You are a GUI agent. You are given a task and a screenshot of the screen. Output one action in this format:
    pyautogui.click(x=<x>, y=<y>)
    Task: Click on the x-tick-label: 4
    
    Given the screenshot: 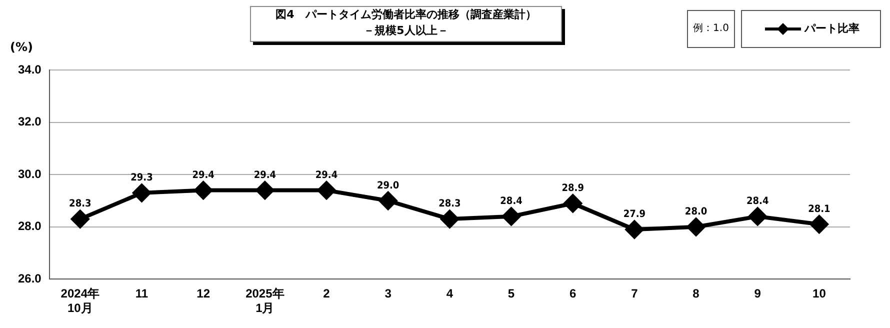 What is the action you would take?
    pyautogui.click(x=450, y=293)
    